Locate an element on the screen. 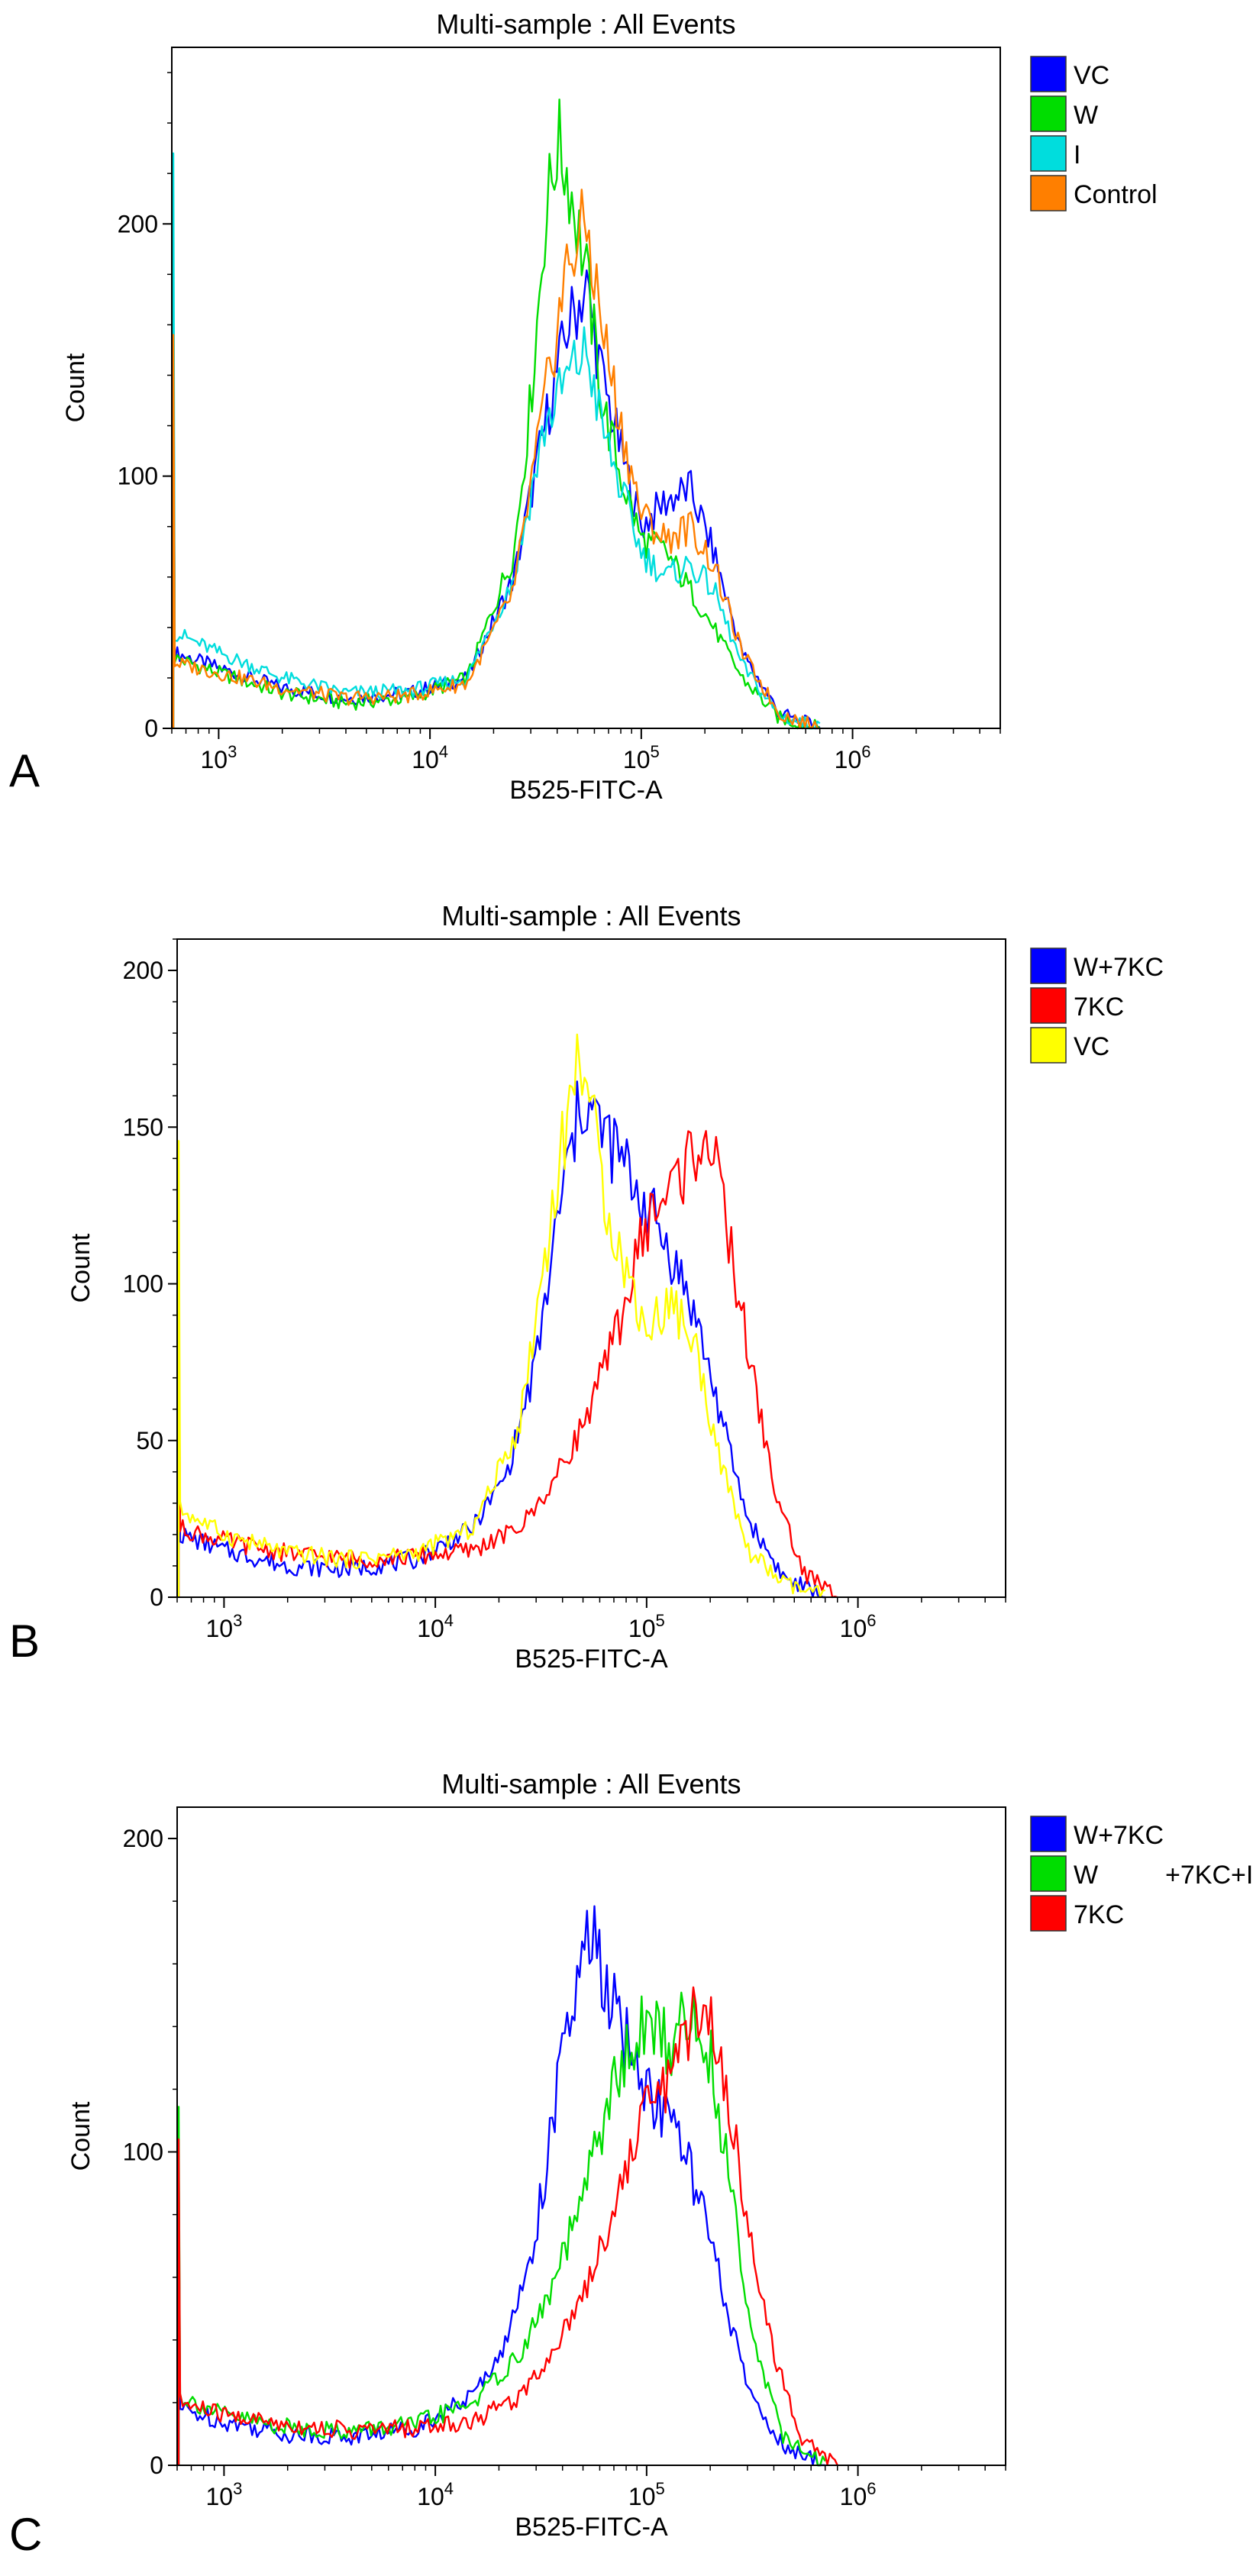  series-line-w-7kc-i is located at coordinates (502, 2228).